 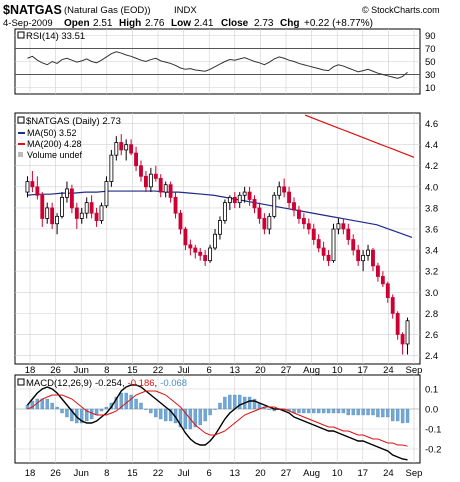 I want to click on rsi-collapse-icon, so click(x=21, y=35).